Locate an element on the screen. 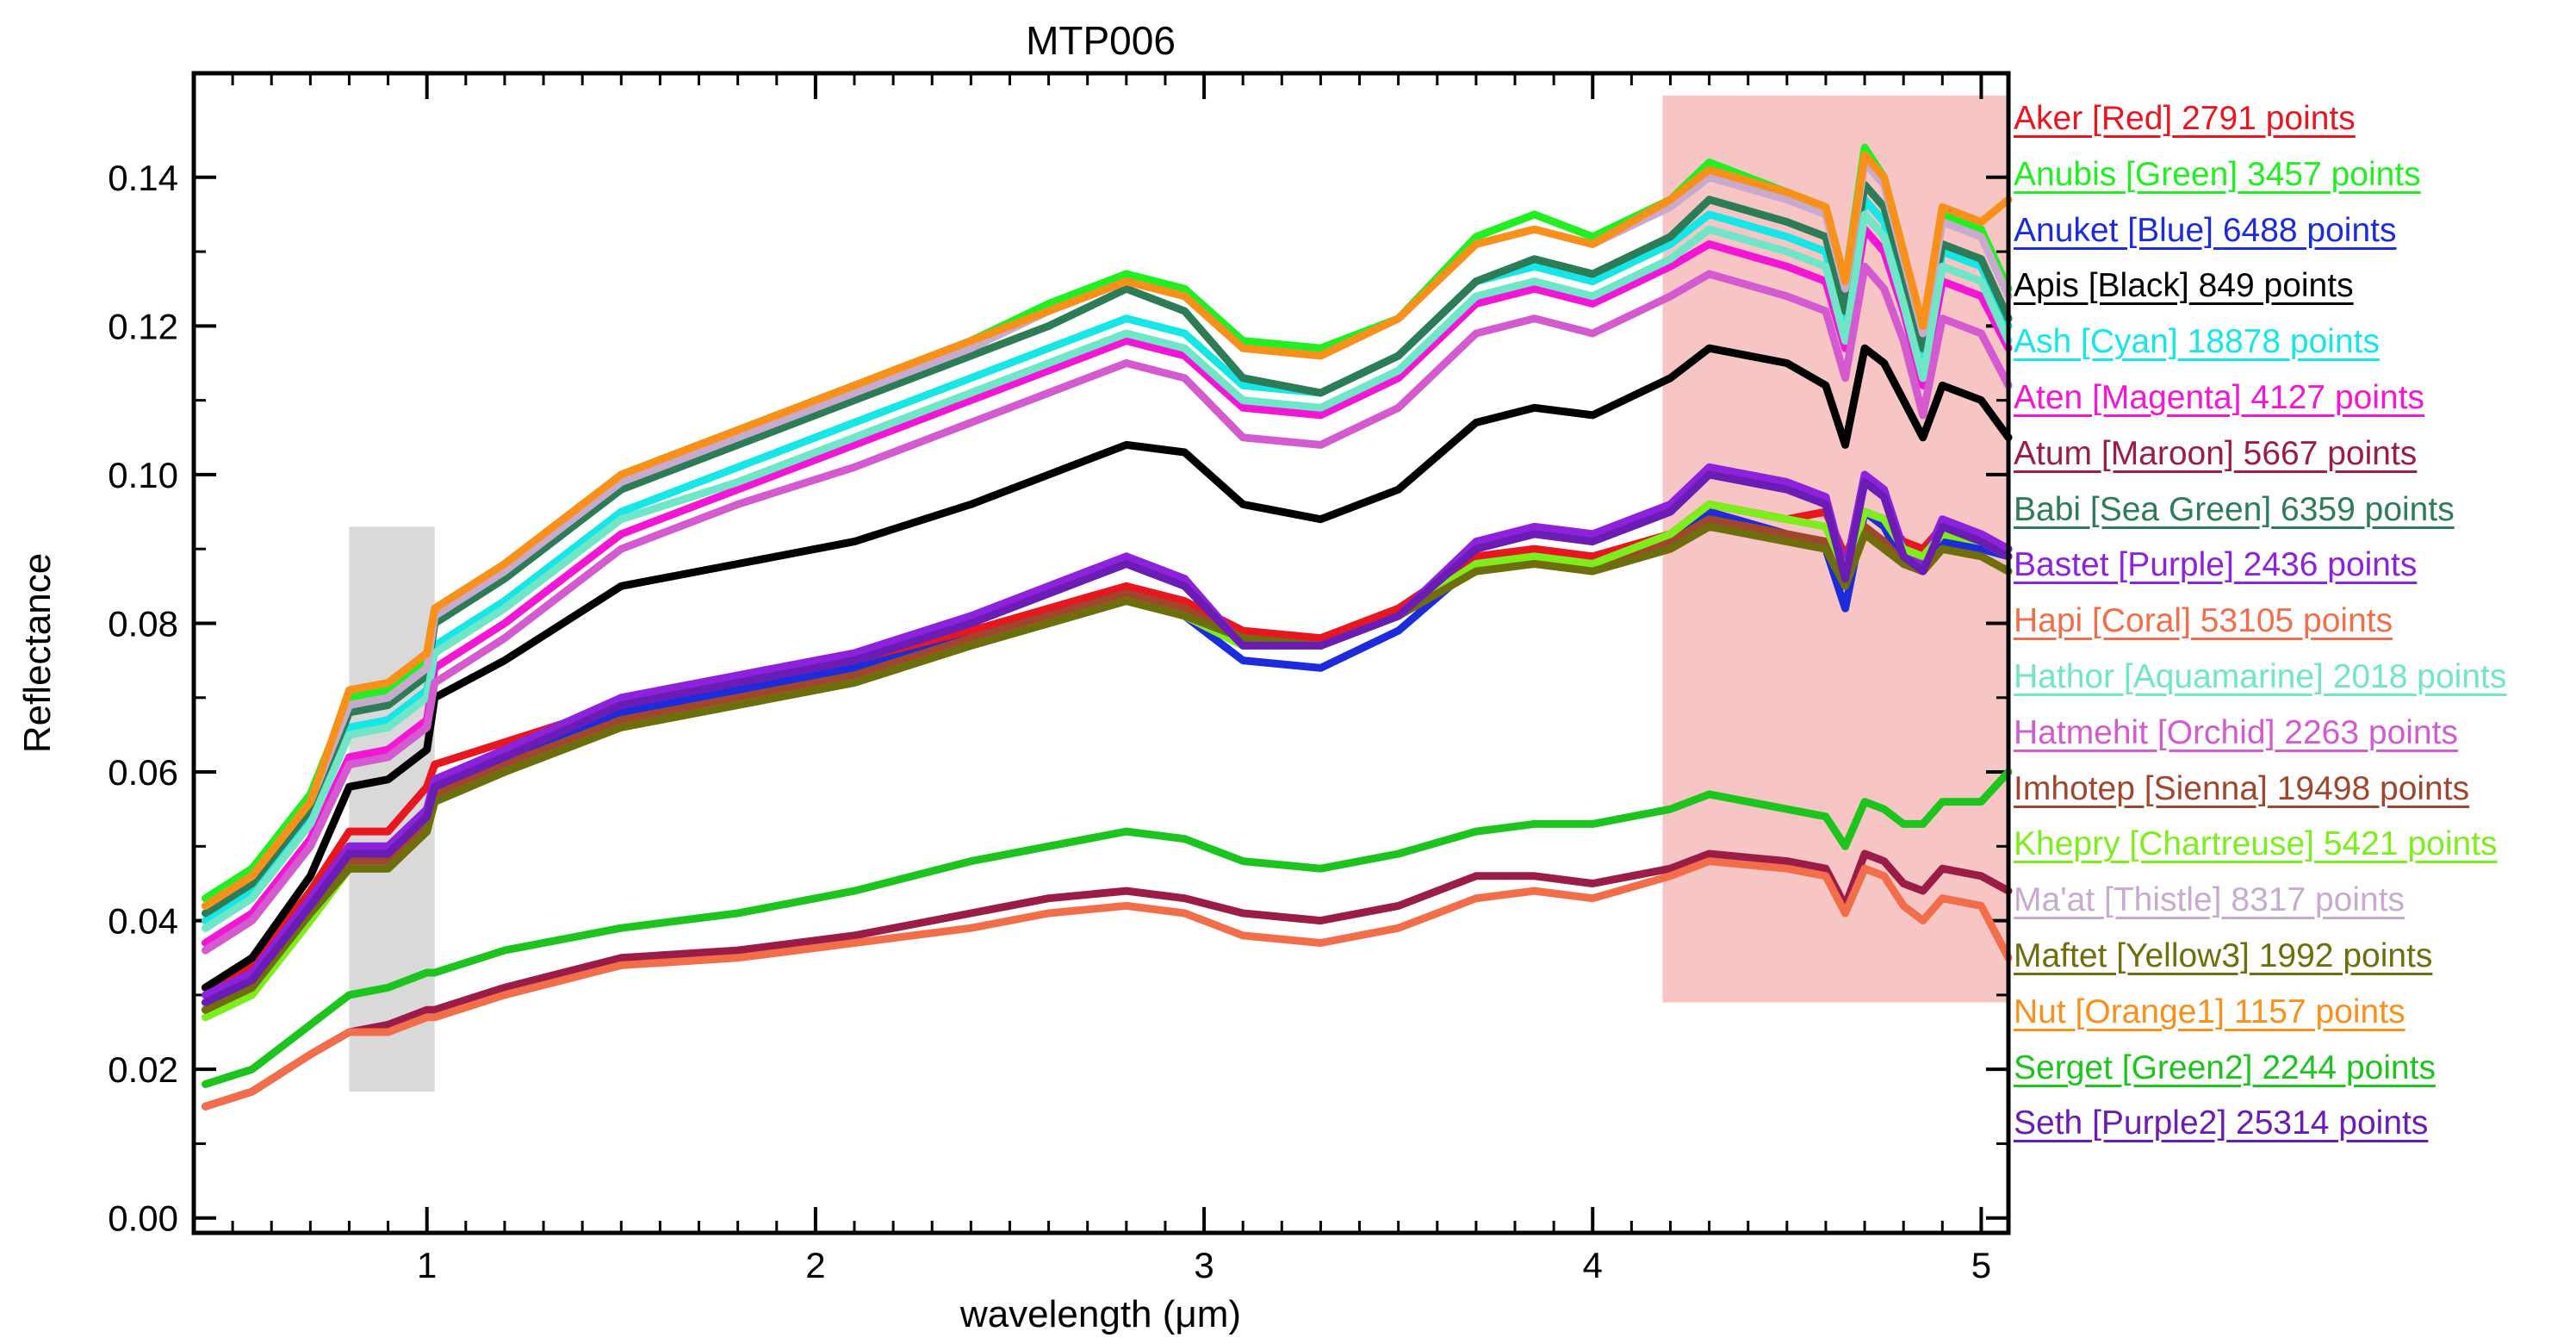  legend-item: Hapi [Coral] 53105 points is located at coordinates (2289, 627).